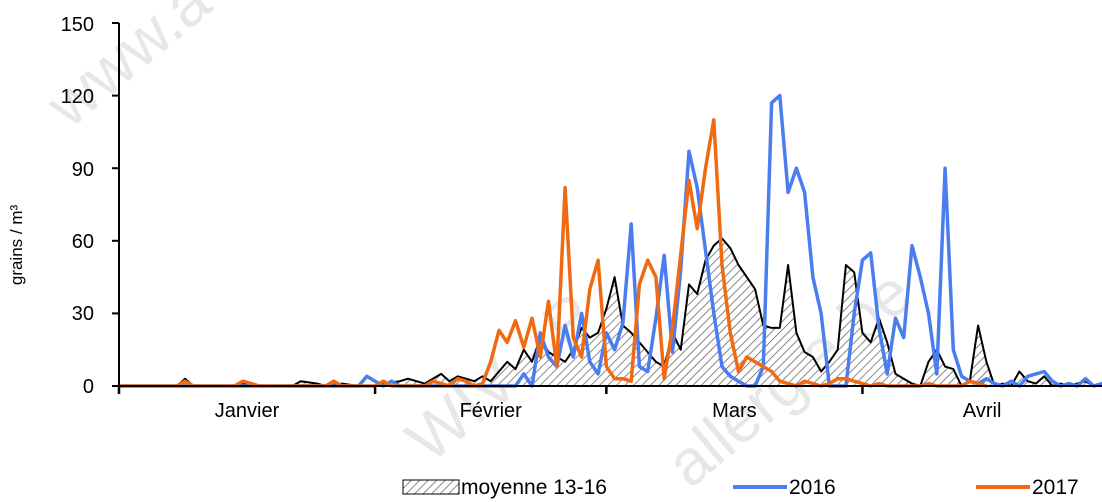  What do you see at coordinates (1055, 487) in the screenshot?
I see `legend-label-2017: 2017` at bounding box center [1055, 487].